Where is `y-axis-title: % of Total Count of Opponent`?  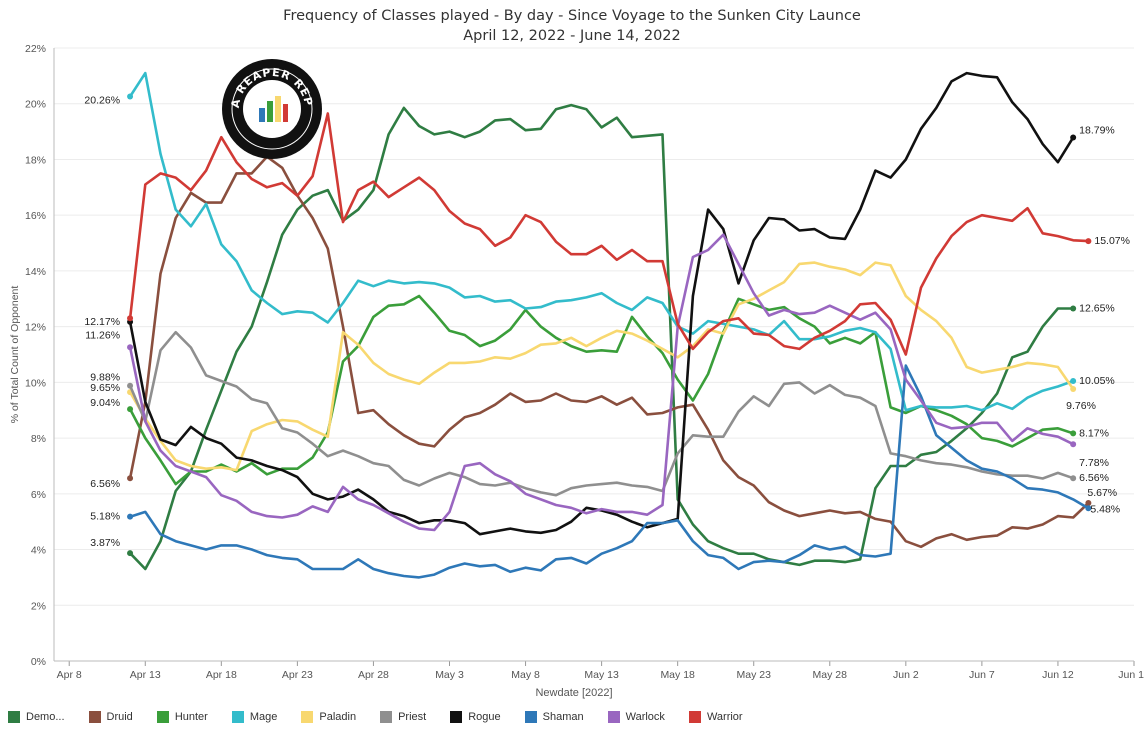 y-axis-title: % of Total Count of Opponent is located at coordinates (15, 355).